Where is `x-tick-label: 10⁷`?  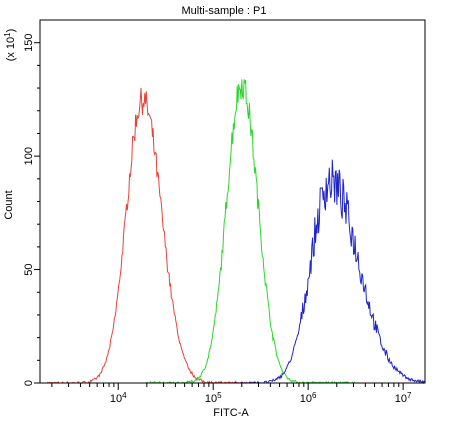 x-tick-label: 10⁷ is located at coordinates (403, 398).